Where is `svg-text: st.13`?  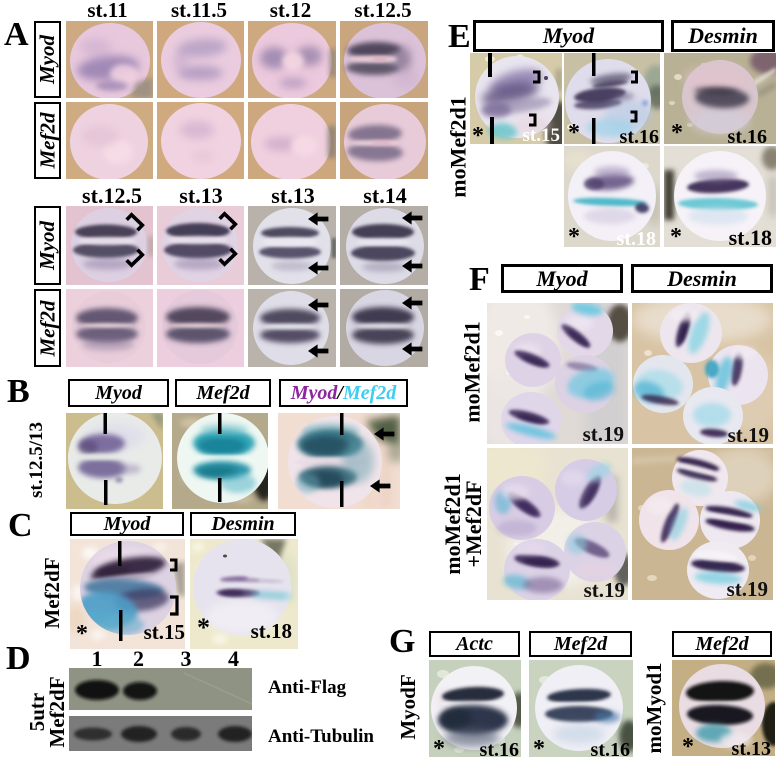 svg-text: st.13 is located at coordinates (751, 747).